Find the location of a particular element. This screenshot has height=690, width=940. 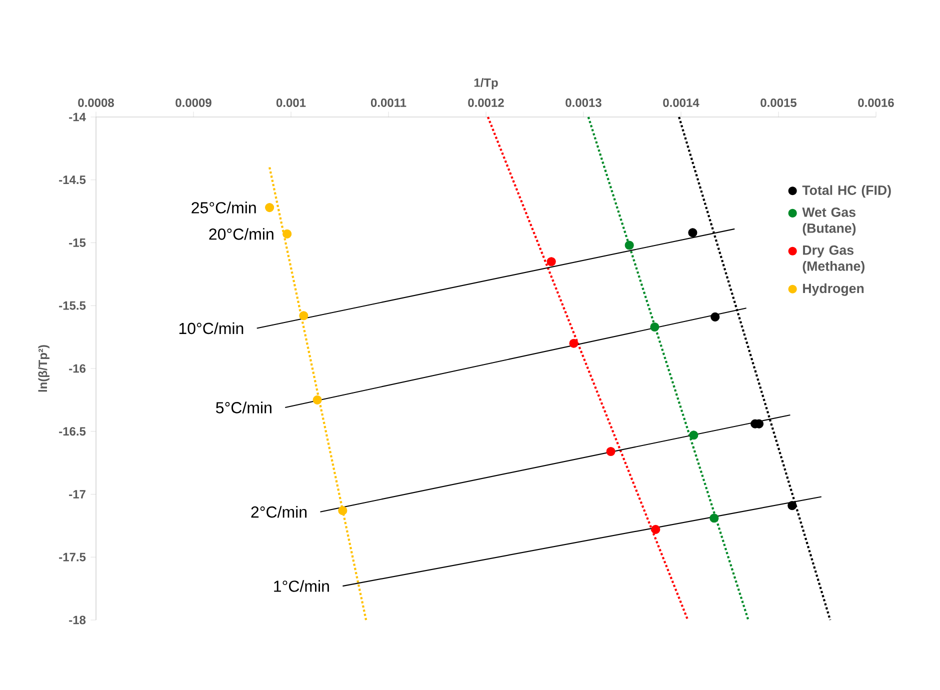

annotation: 1°C/min is located at coordinates (301, 586).